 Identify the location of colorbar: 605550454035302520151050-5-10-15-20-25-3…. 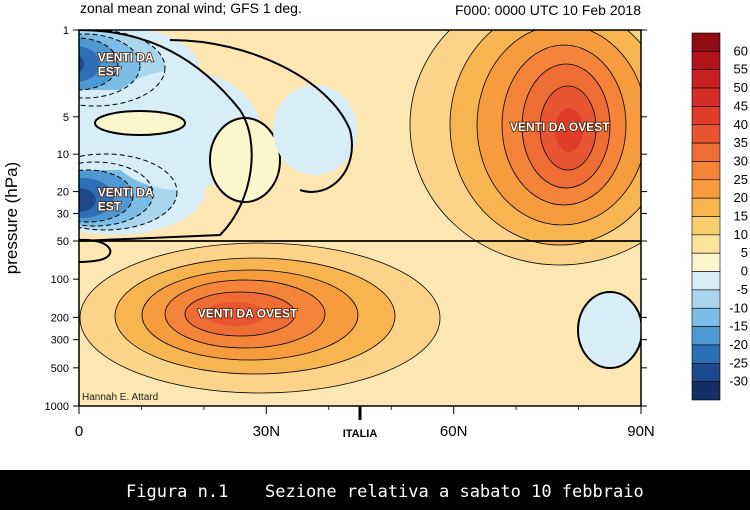
(719, 216).